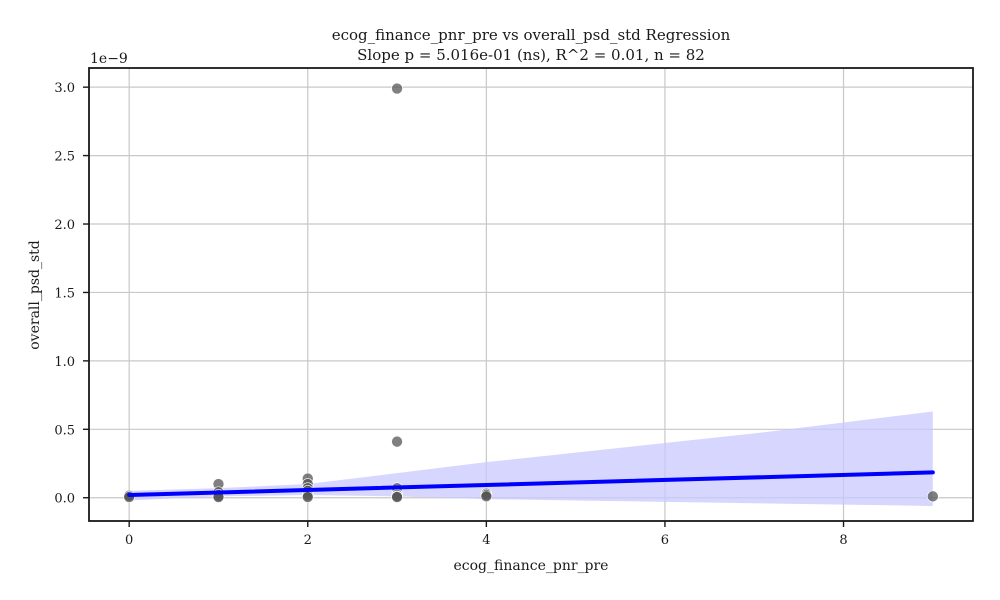 The image size is (1000, 600). What do you see at coordinates (129, 540) in the screenshot?
I see `x-tick-label: 0` at bounding box center [129, 540].